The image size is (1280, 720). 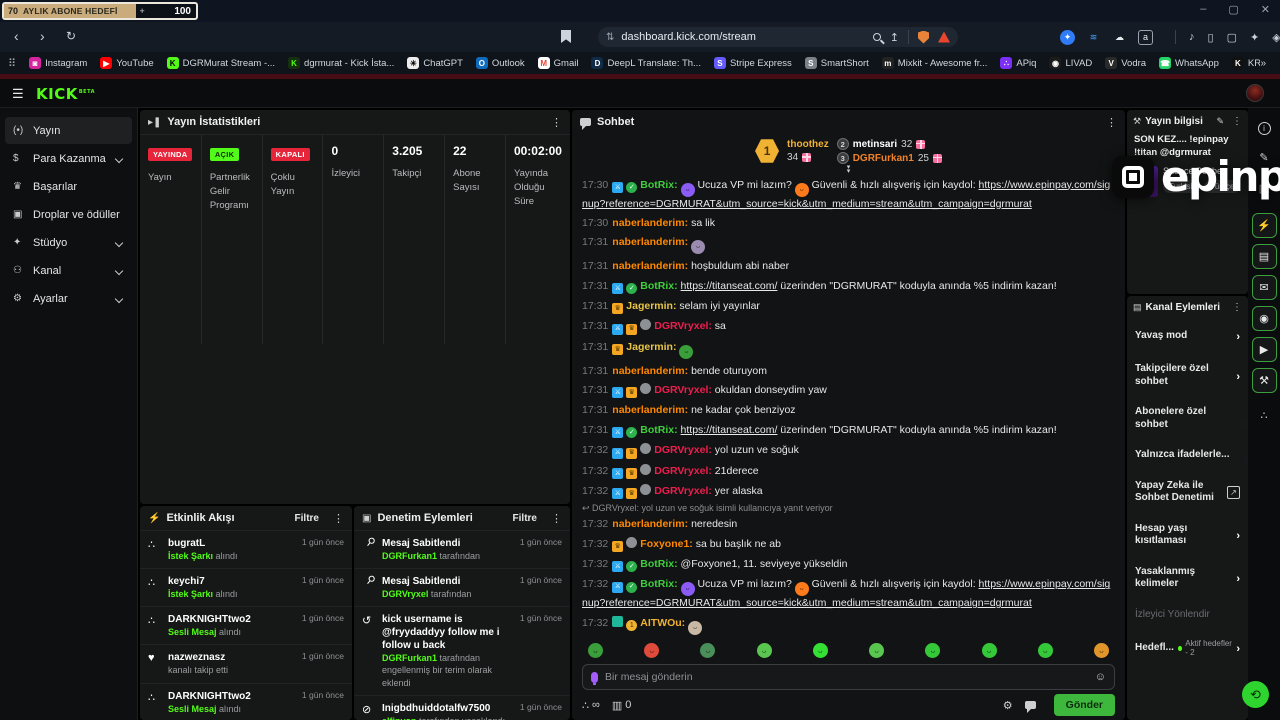 What do you see at coordinates (1187, 336) in the screenshot?
I see `channel-action-row: Yavaş mod ›` at bounding box center [1187, 336].